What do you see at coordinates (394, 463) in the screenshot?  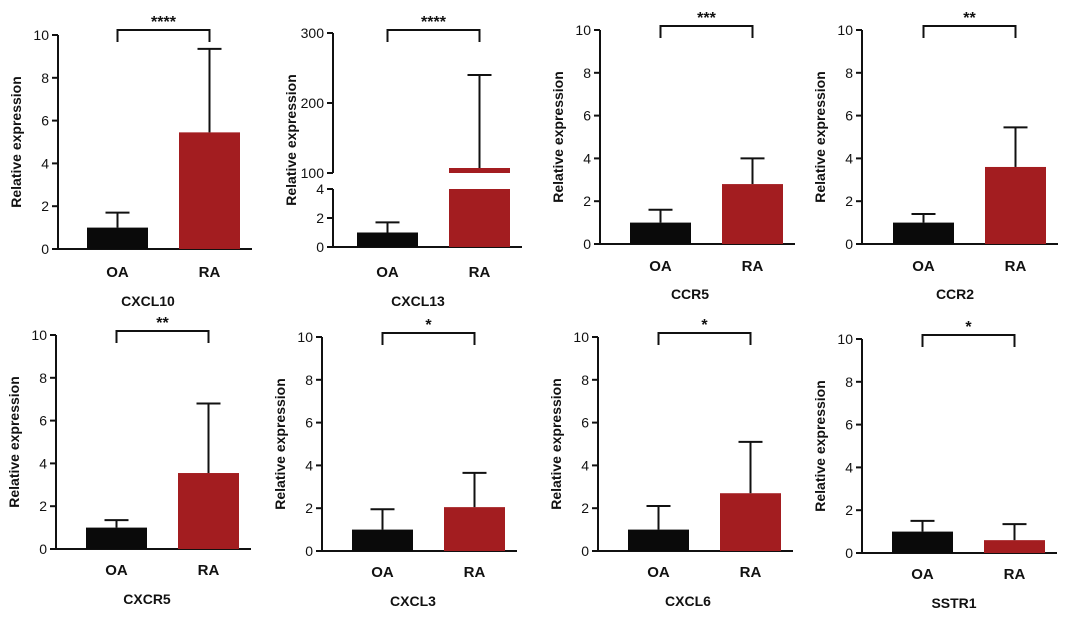 I see `chart-panel-cxcl3: 0 2 4 6 8 10 Relative expression OA RA * CXCL3` at bounding box center [394, 463].